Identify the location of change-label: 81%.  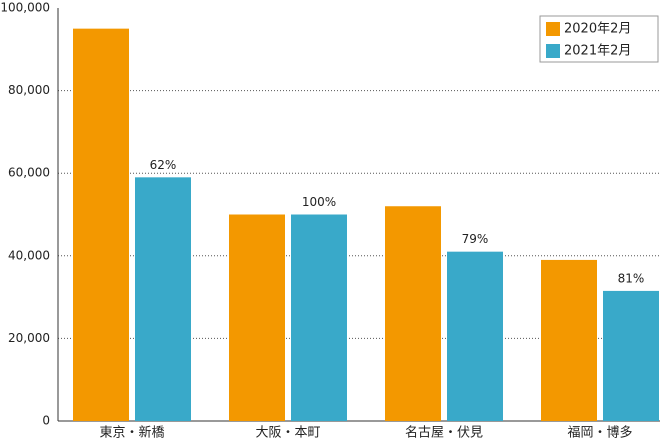
(631, 278).